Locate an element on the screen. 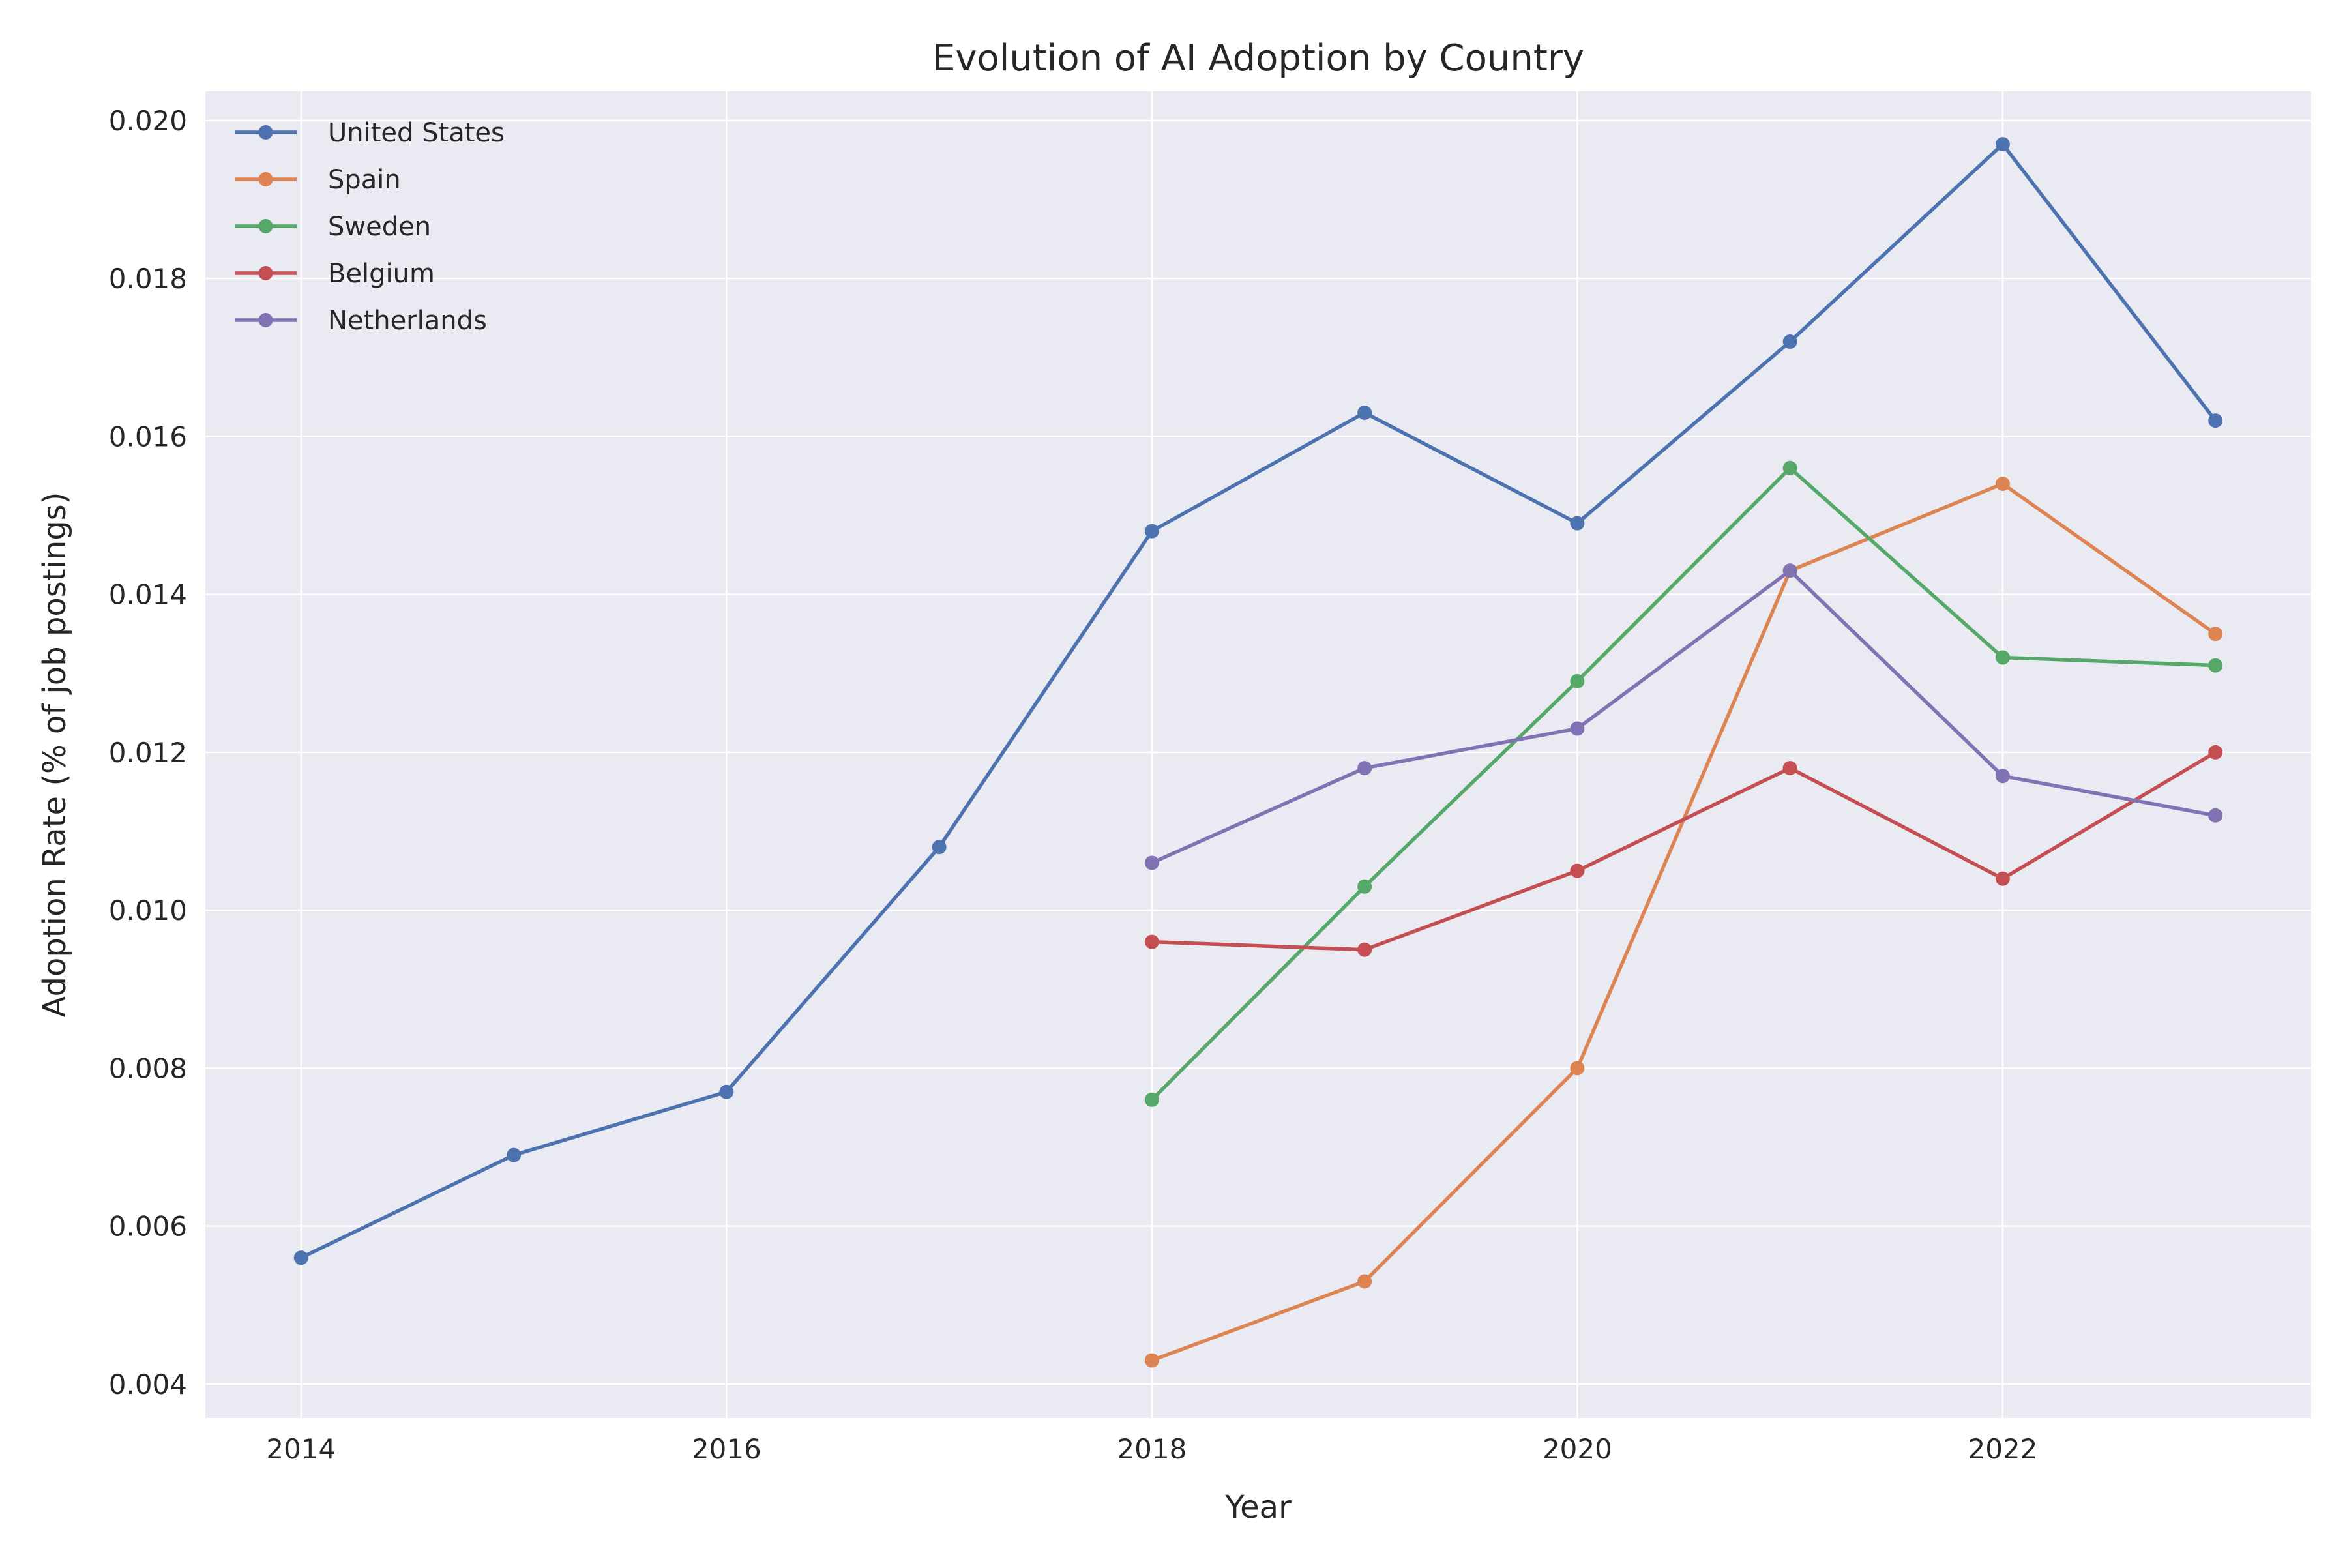 This screenshot has height=1568, width=2347. x-tick-label: 2018 is located at coordinates (1152, 1449).